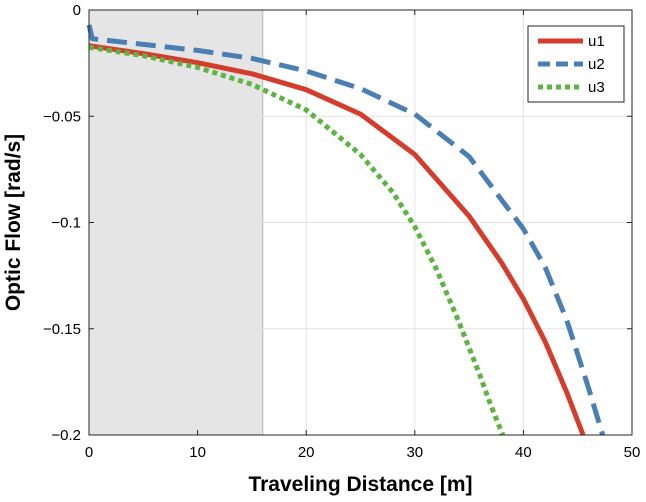  I want to click on x-tick-label: 20, so click(306, 452).